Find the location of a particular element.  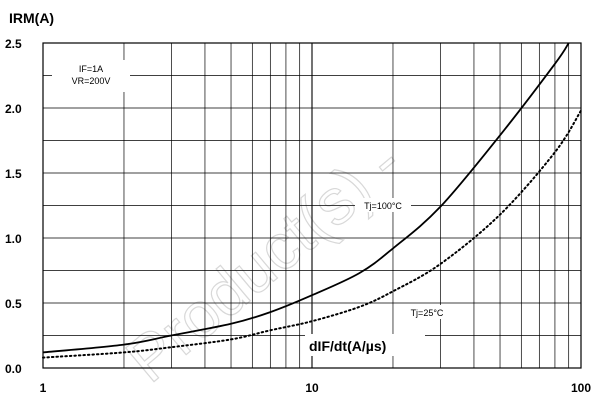

conditions-box is located at coordinates (91, 76).